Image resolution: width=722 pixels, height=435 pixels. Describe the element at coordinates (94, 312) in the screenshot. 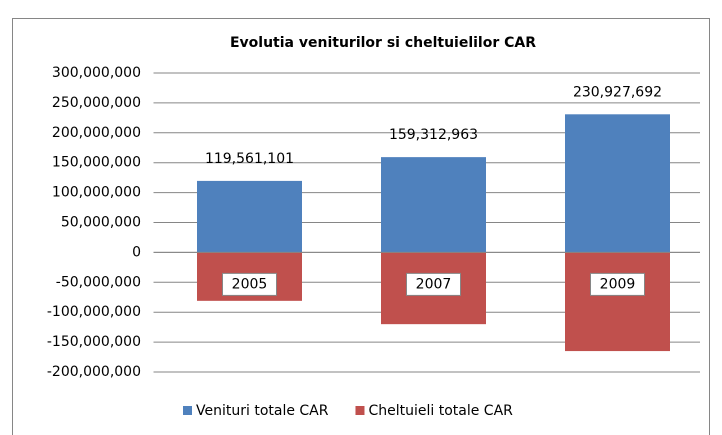

I see `y-tick-label: -100,000,000` at that location.